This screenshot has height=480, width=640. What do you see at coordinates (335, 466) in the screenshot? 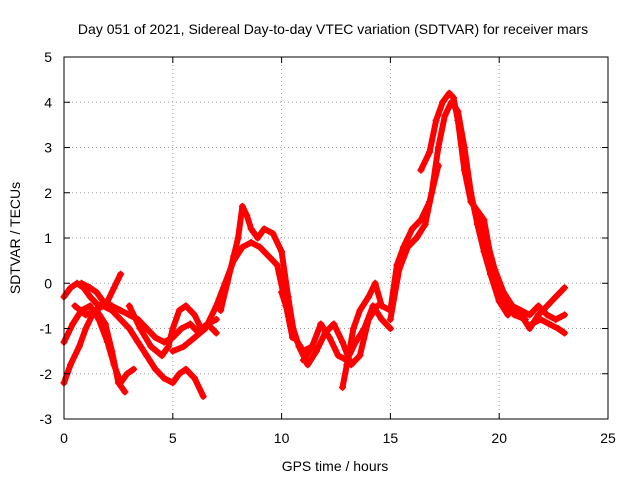
I see `x-axis-label: GPS time / hours` at bounding box center [335, 466].